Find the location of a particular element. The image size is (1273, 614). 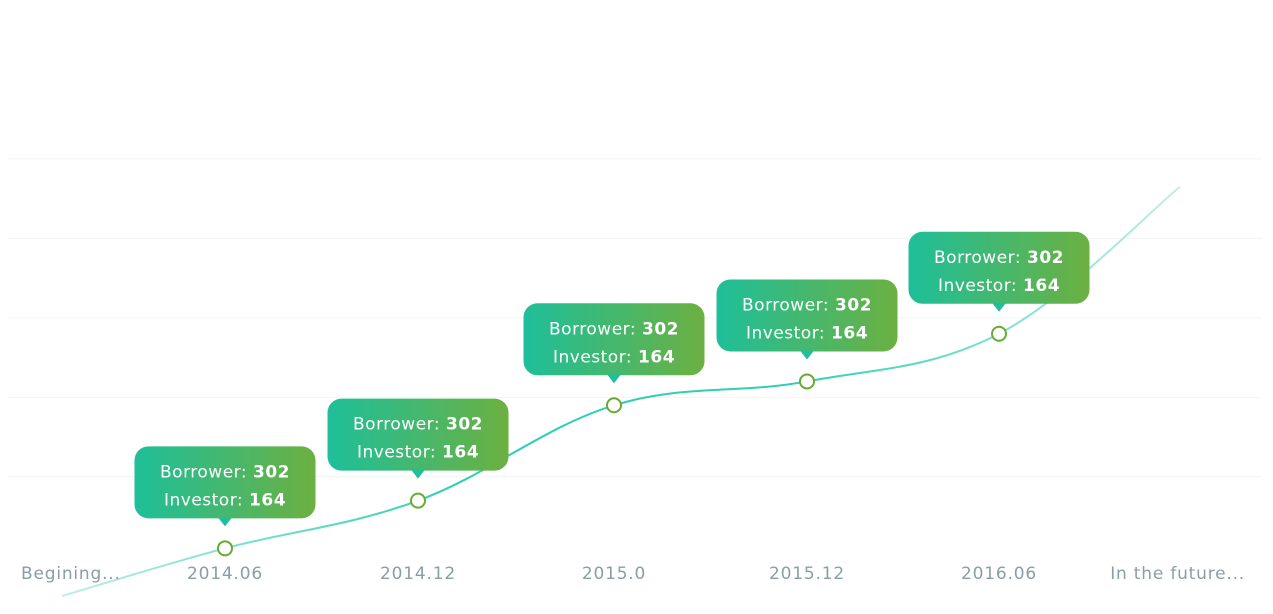

x-tick-label: 2014.12 is located at coordinates (418, 574).